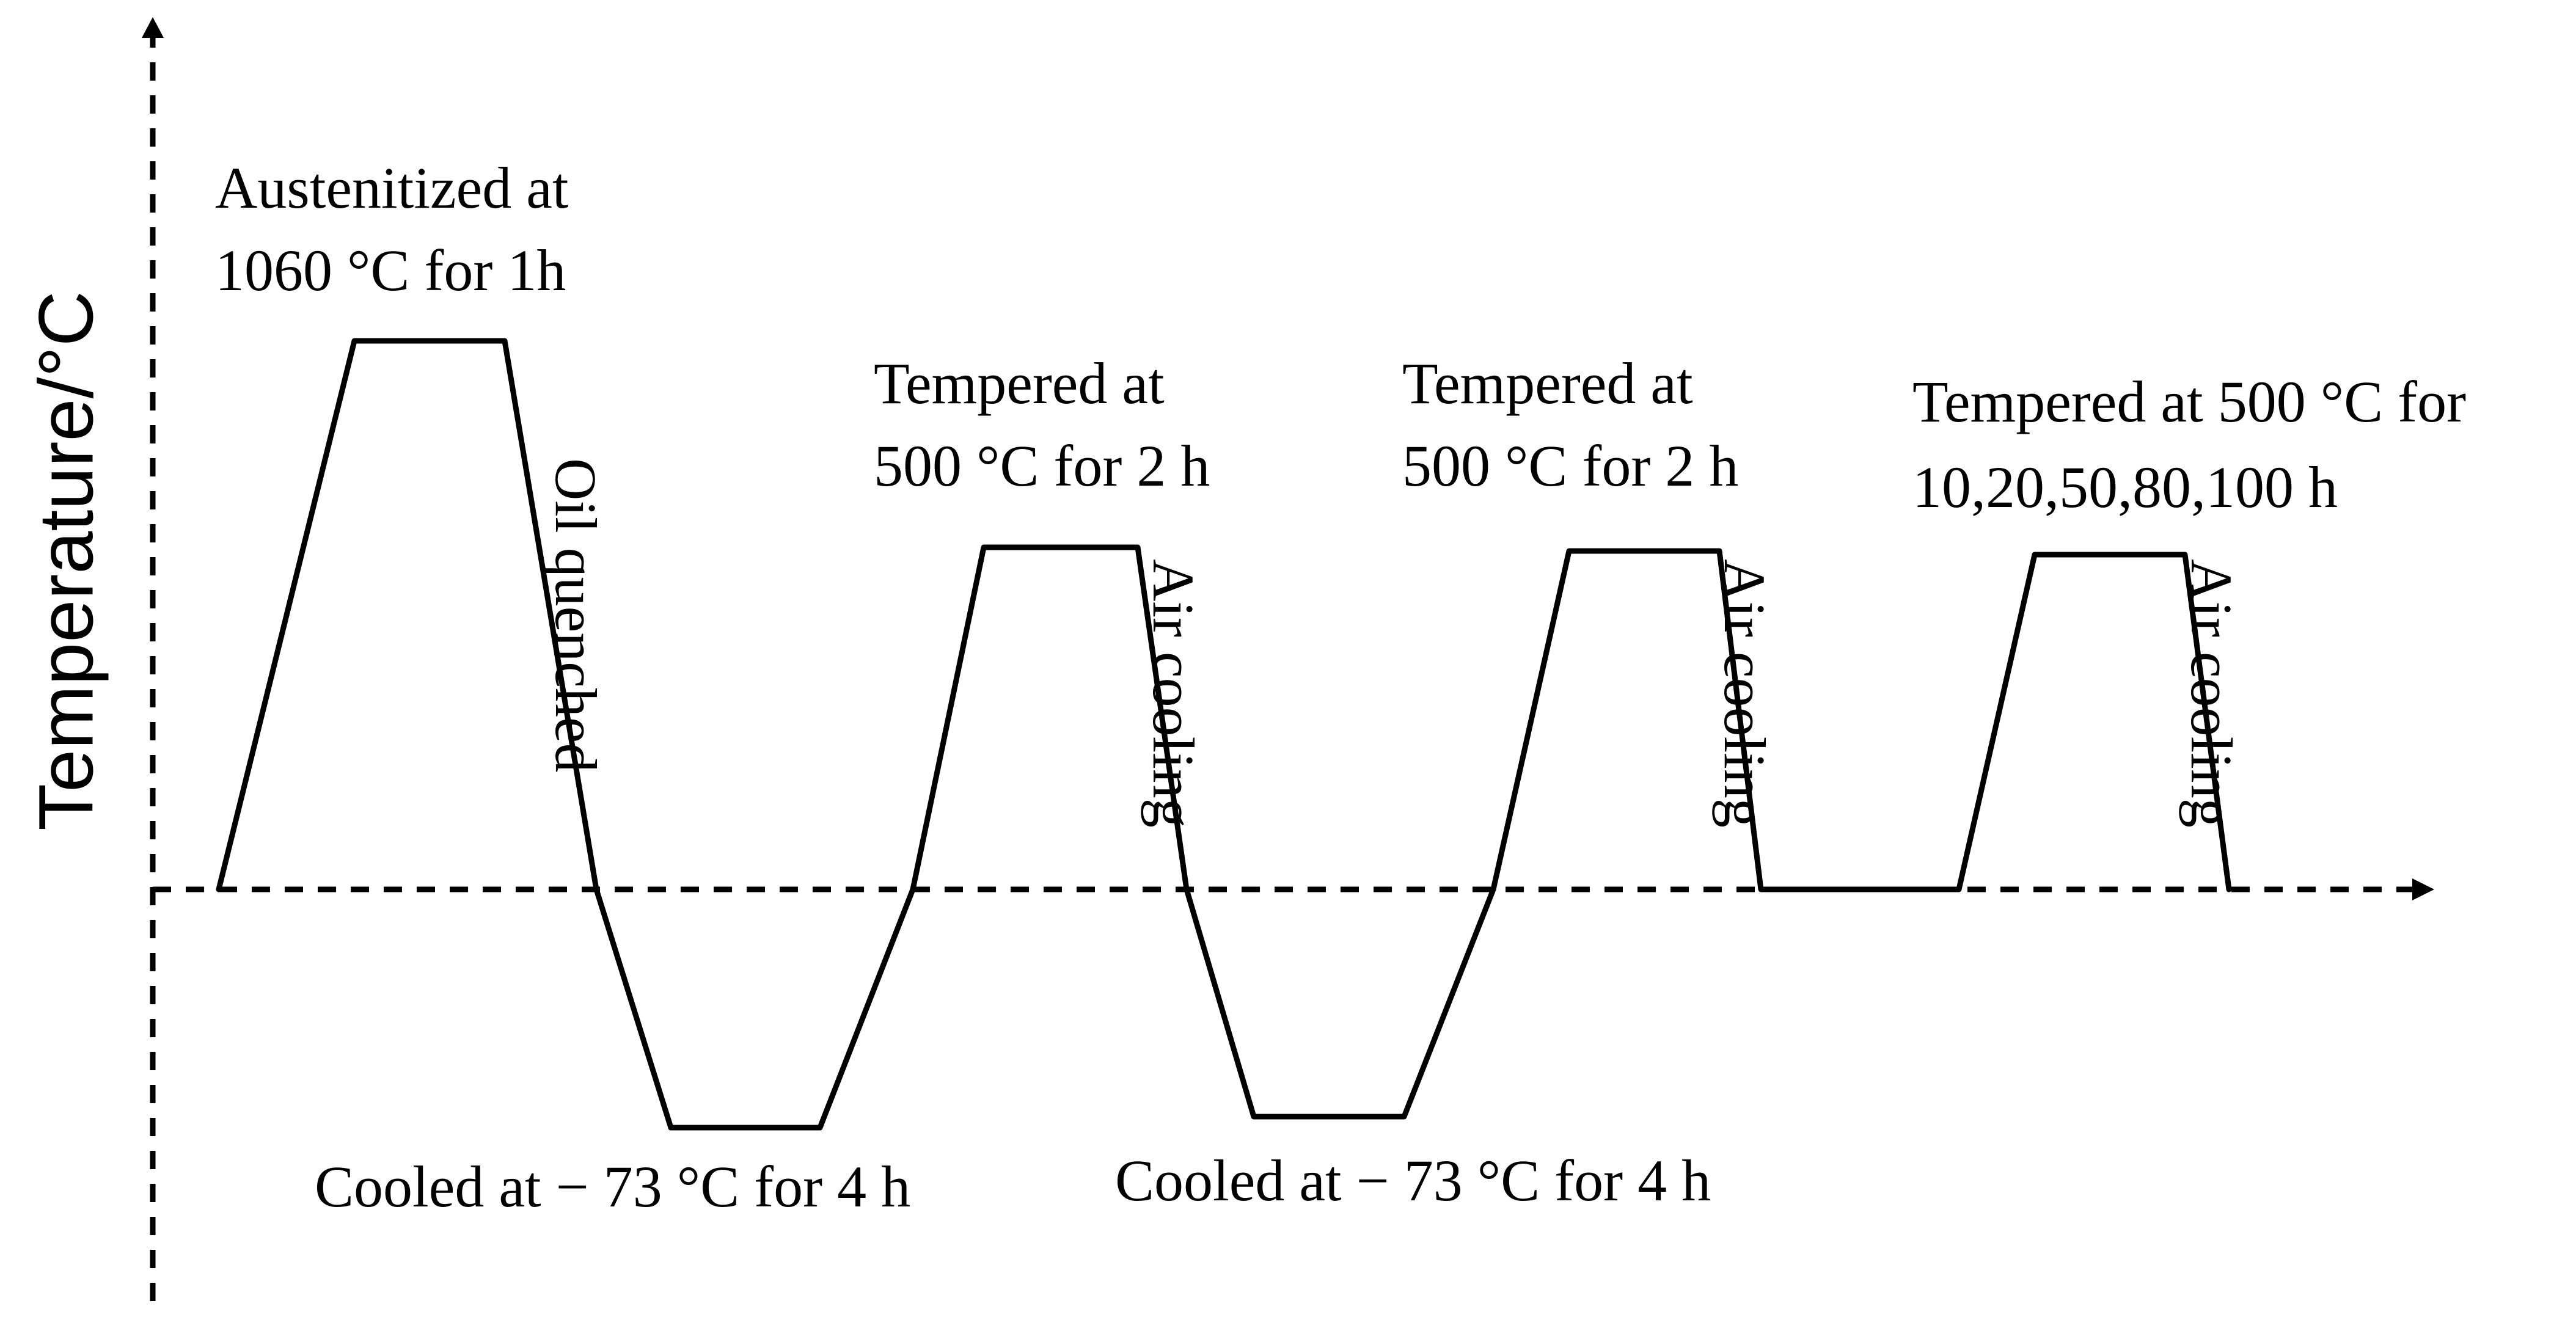  What do you see at coordinates (2423, 889) in the screenshot?
I see `x-axis-arrowhead` at bounding box center [2423, 889].